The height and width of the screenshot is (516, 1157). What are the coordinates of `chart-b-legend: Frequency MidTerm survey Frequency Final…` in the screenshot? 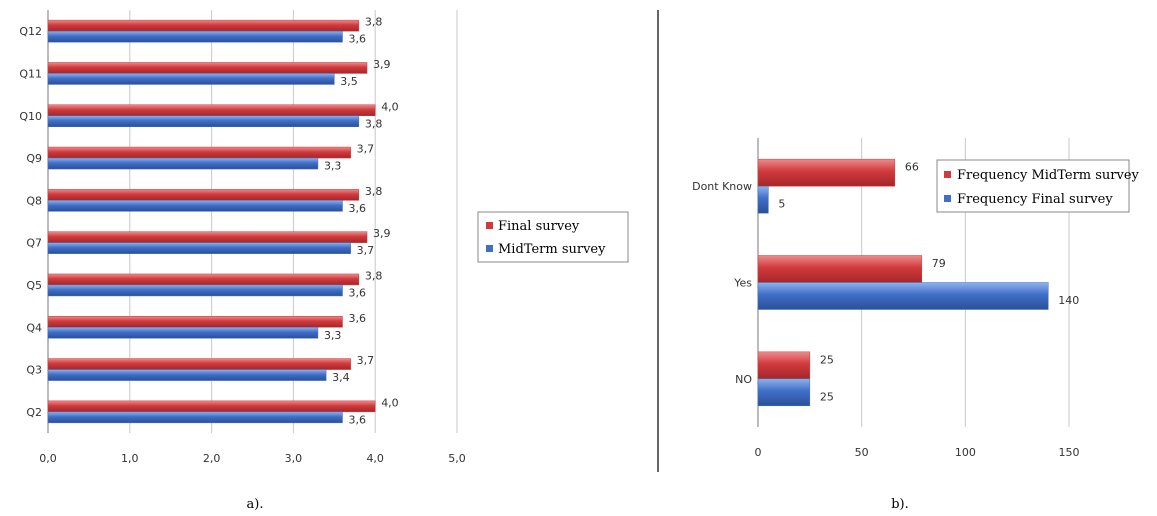 It's located at (1038, 186).